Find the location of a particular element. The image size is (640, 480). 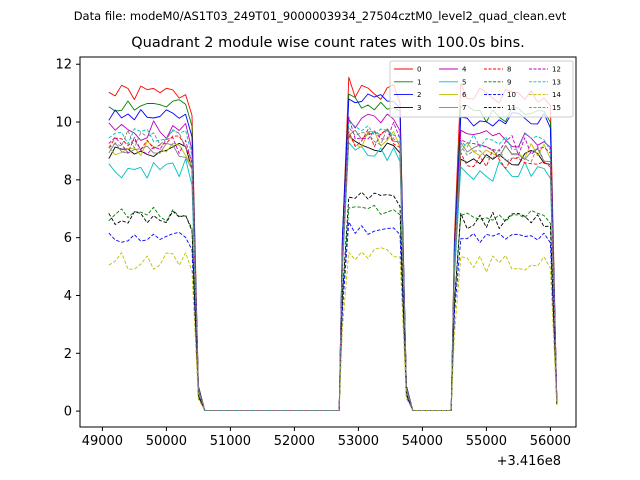

legend-box is located at coordinates (481, 89).